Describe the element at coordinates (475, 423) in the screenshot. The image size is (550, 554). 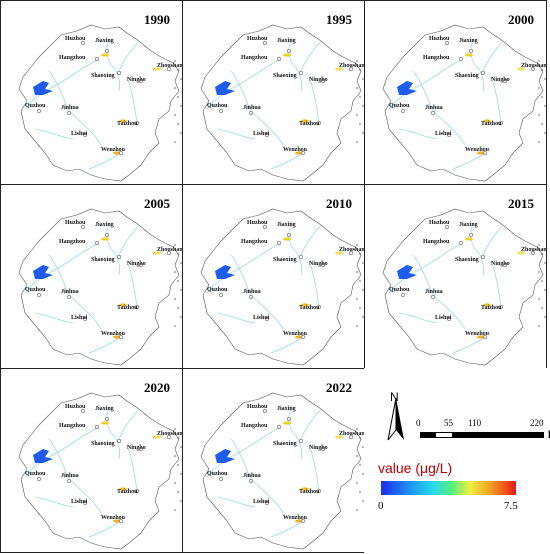
I see `scale-tick-110: 110` at that location.